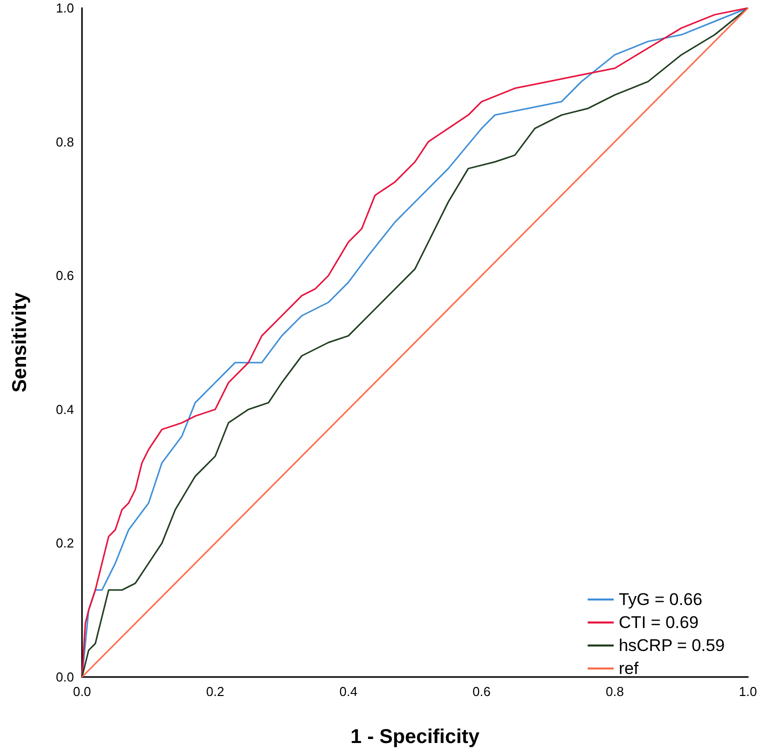  What do you see at coordinates (65, 677) in the screenshot?
I see `y-tick-label: 0.0` at bounding box center [65, 677].